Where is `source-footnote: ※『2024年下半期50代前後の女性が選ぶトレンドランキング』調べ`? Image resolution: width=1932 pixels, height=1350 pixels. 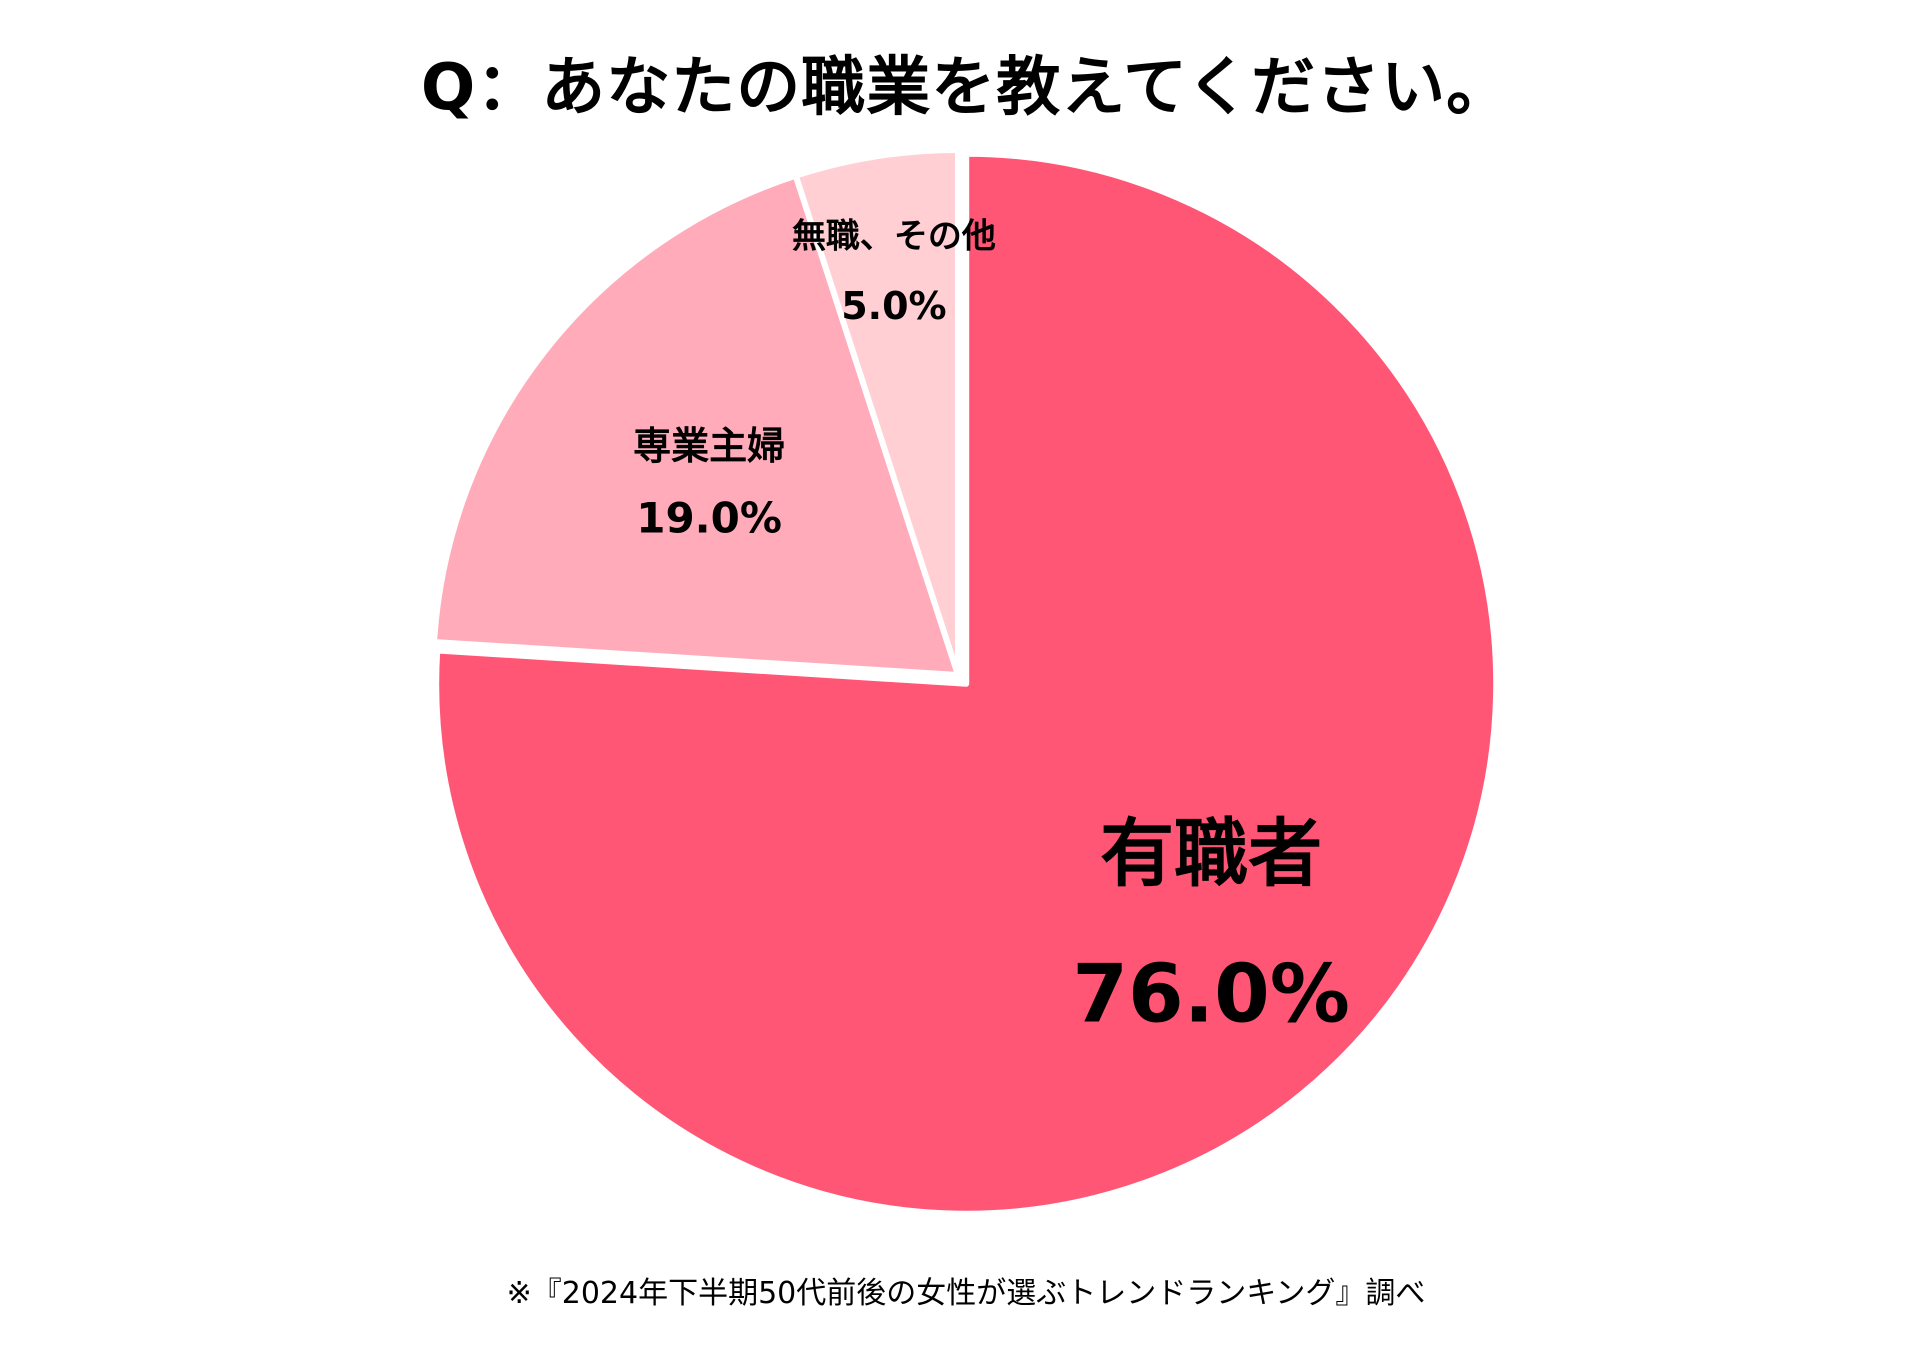
source-footnote: ※『2024年下半期50代前後の女性が選ぶトレンドランキング』調べ is located at coordinates (966, 1293).